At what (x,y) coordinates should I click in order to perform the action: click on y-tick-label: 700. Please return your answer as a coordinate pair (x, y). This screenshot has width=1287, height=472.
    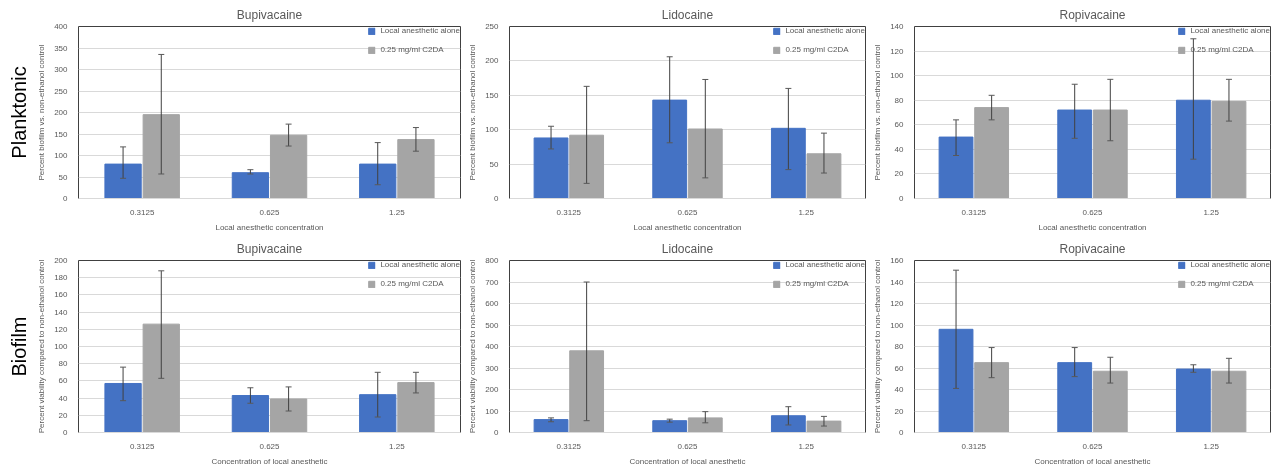
    Looking at the image, I should click on (492, 282).